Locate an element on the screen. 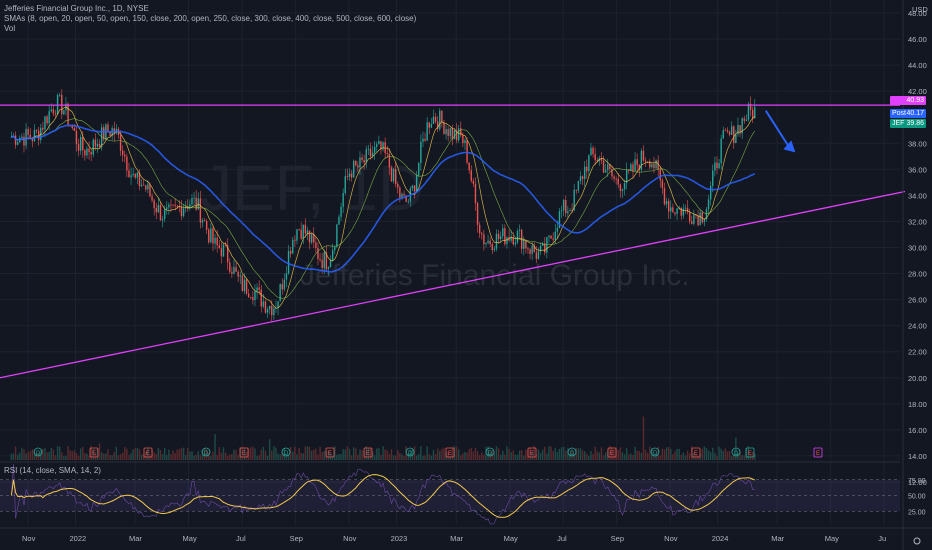 The height and width of the screenshot is (550, 932). earnings-marker is located at coordinates (450, 452).